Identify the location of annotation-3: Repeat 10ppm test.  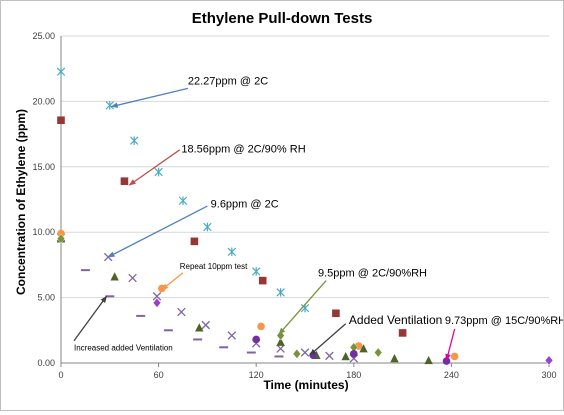
(204, 276).